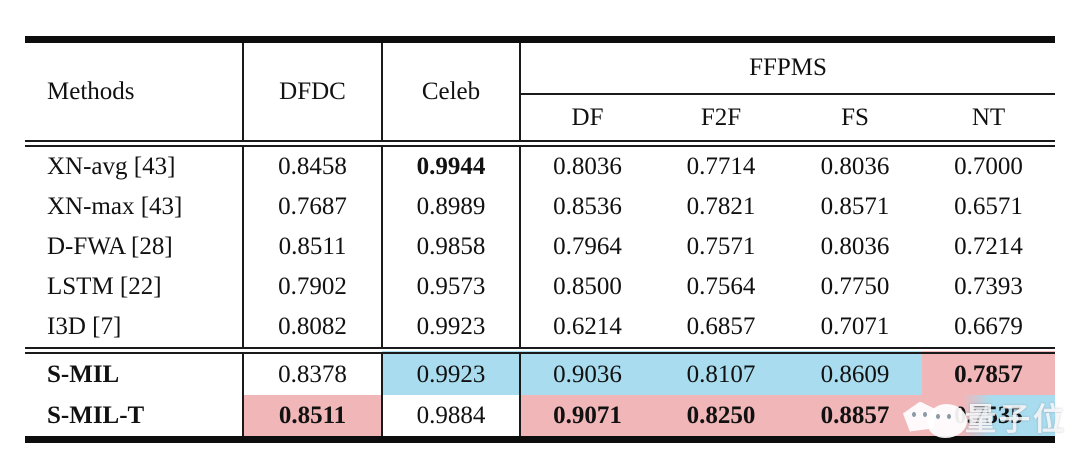  What do you see at coordinates (587, 286) in the screenshot?
I see `value-cell: 0.8500` at bounding box center [587, 286].